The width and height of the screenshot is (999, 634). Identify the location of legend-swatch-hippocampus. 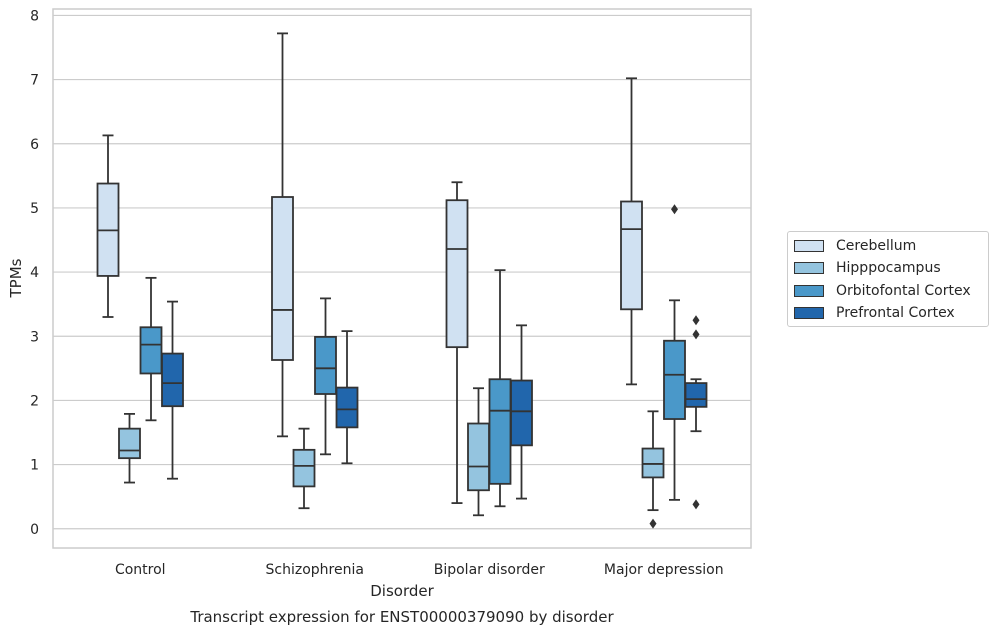
(809, 268).